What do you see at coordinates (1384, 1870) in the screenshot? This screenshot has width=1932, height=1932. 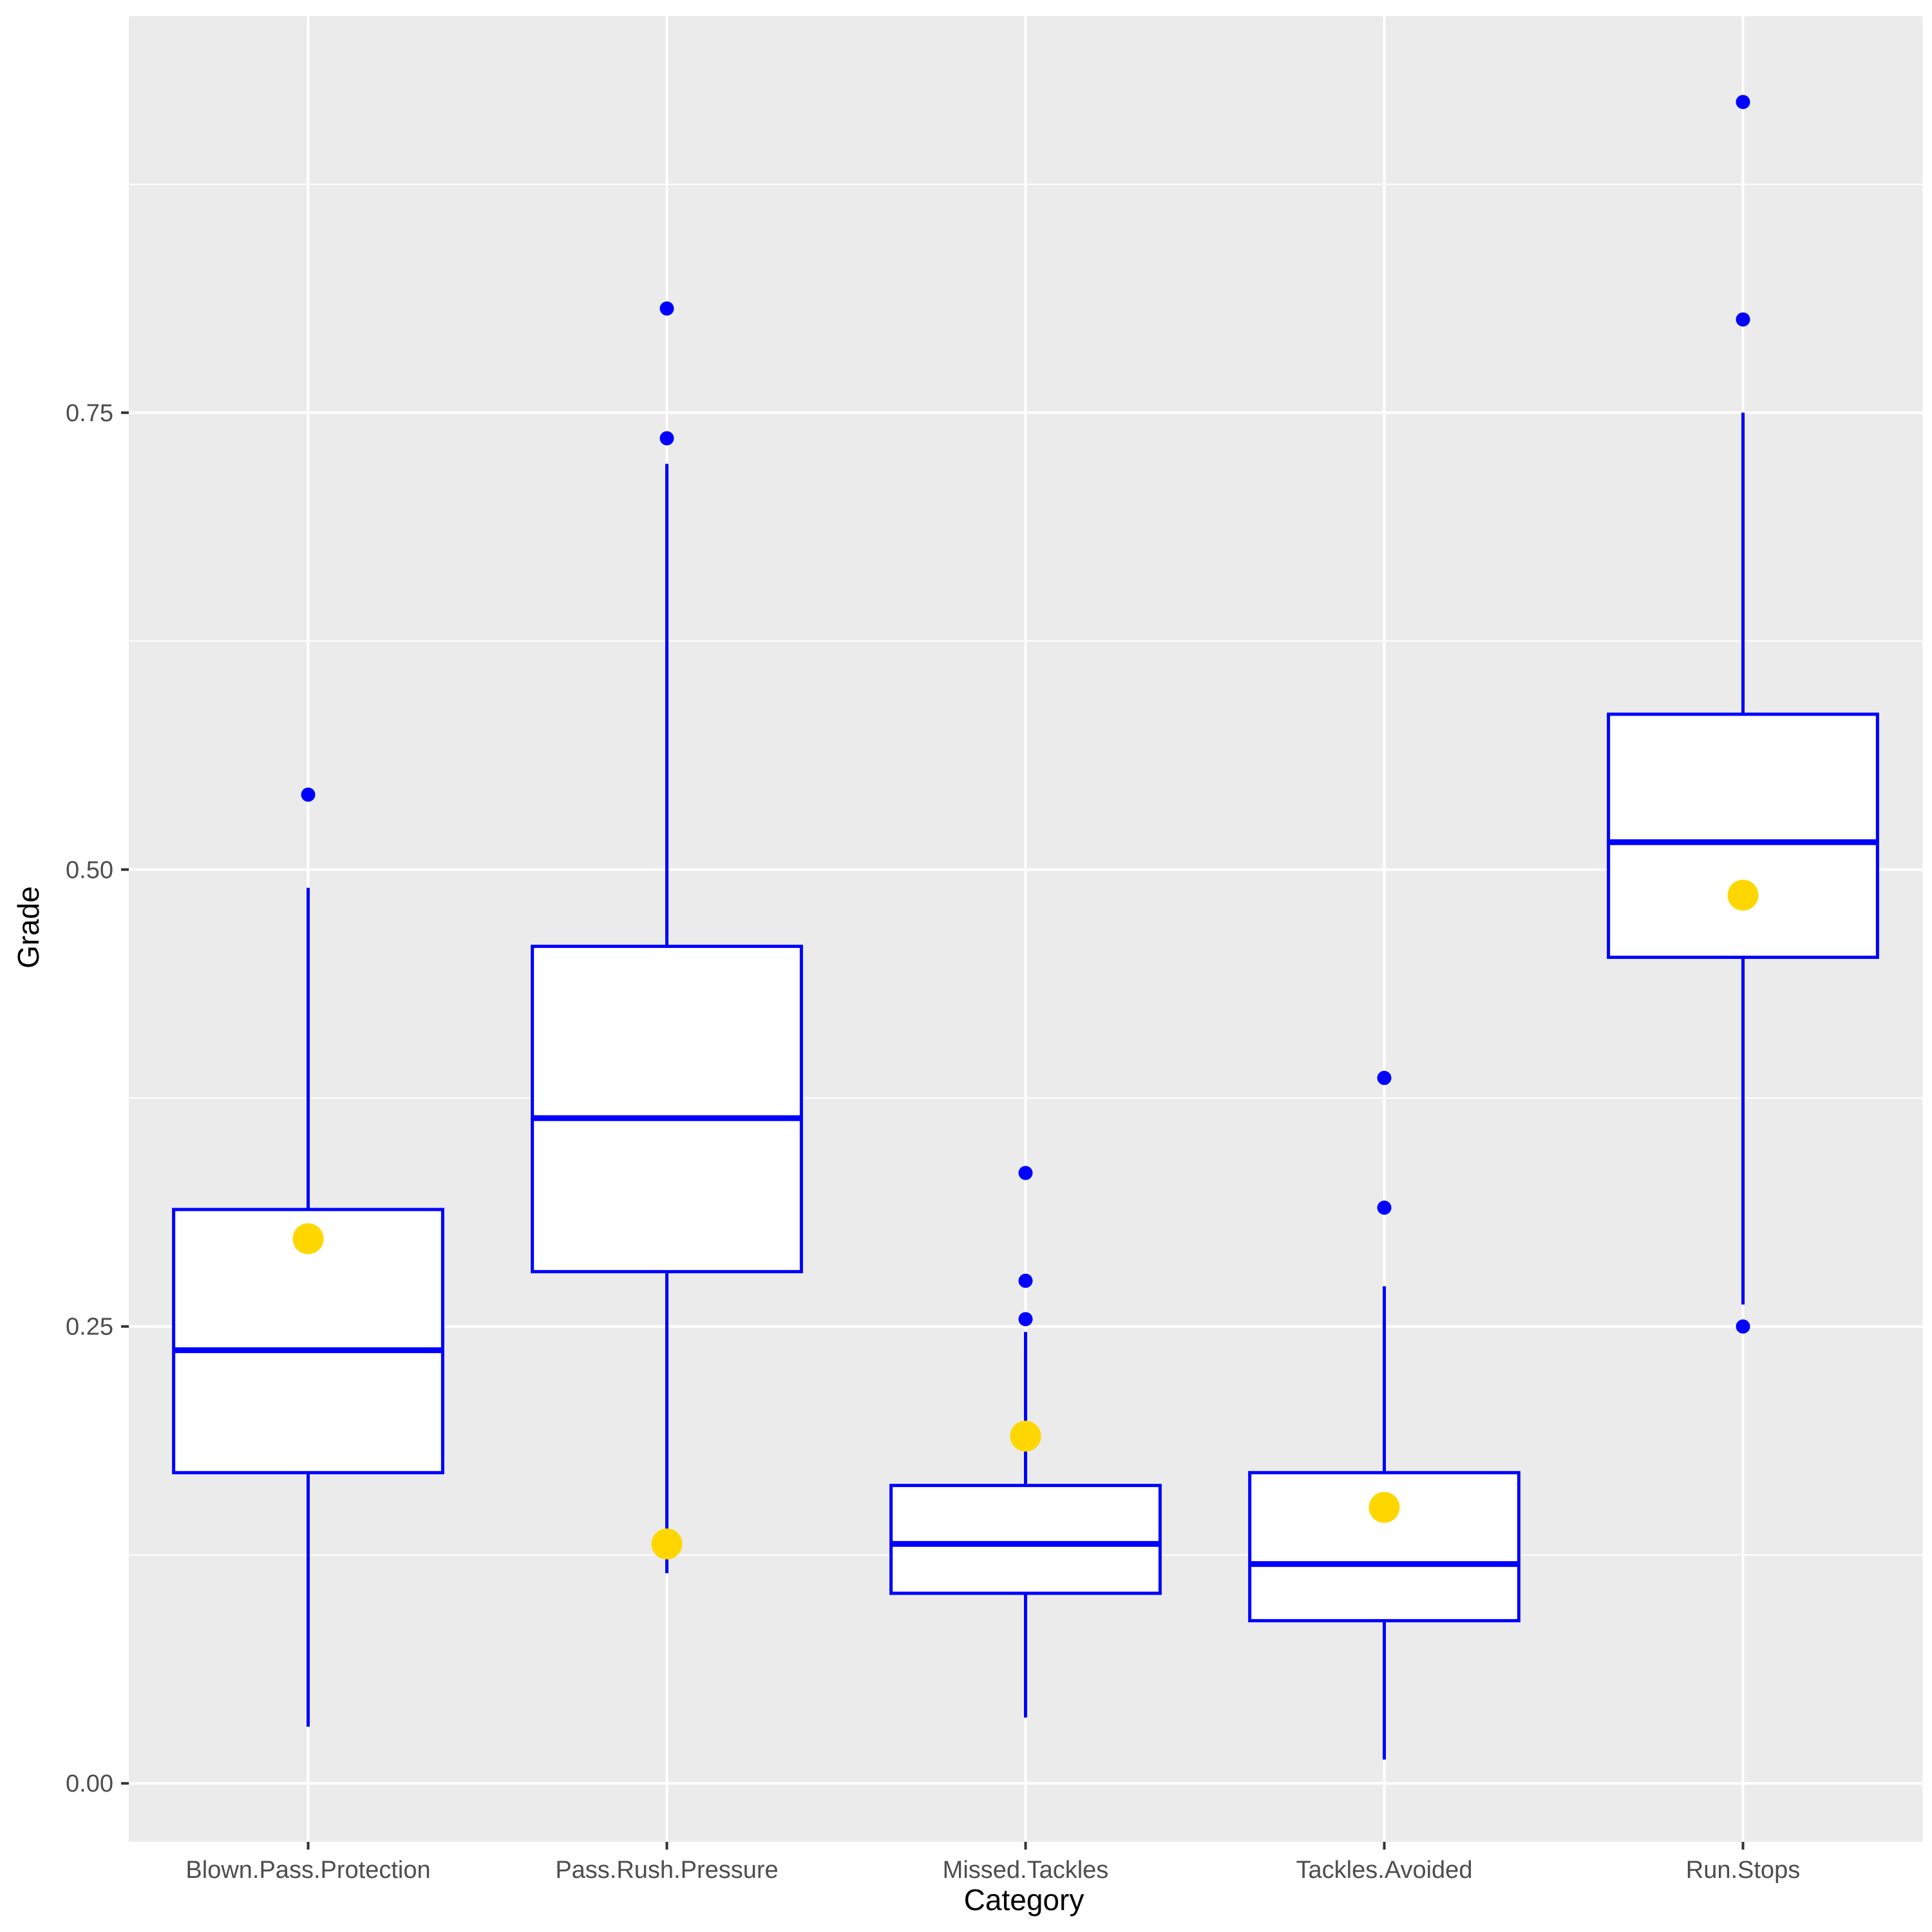 I see `x-tick-label: Tackles.Avoided` at bounding box center [1384, 1870].